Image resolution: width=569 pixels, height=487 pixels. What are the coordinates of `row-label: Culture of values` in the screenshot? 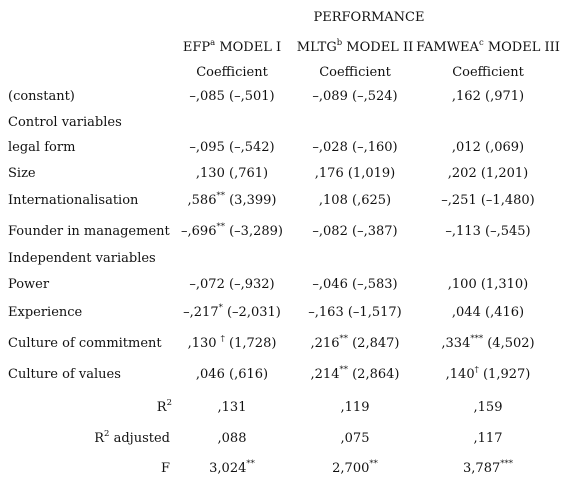 It's located at (64, 374).